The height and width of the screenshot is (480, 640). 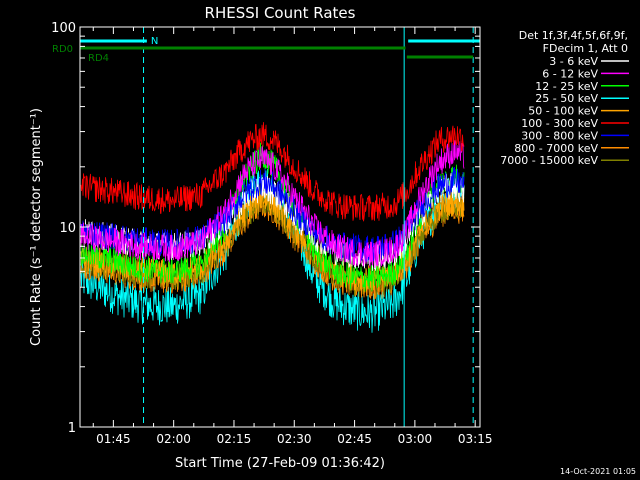 What do you see at coordinates (549, 160) in the screenshot?
I see `legend-label-7000-15000-kev: 7000 - 15000 keV` at bounding box center [549, 160].